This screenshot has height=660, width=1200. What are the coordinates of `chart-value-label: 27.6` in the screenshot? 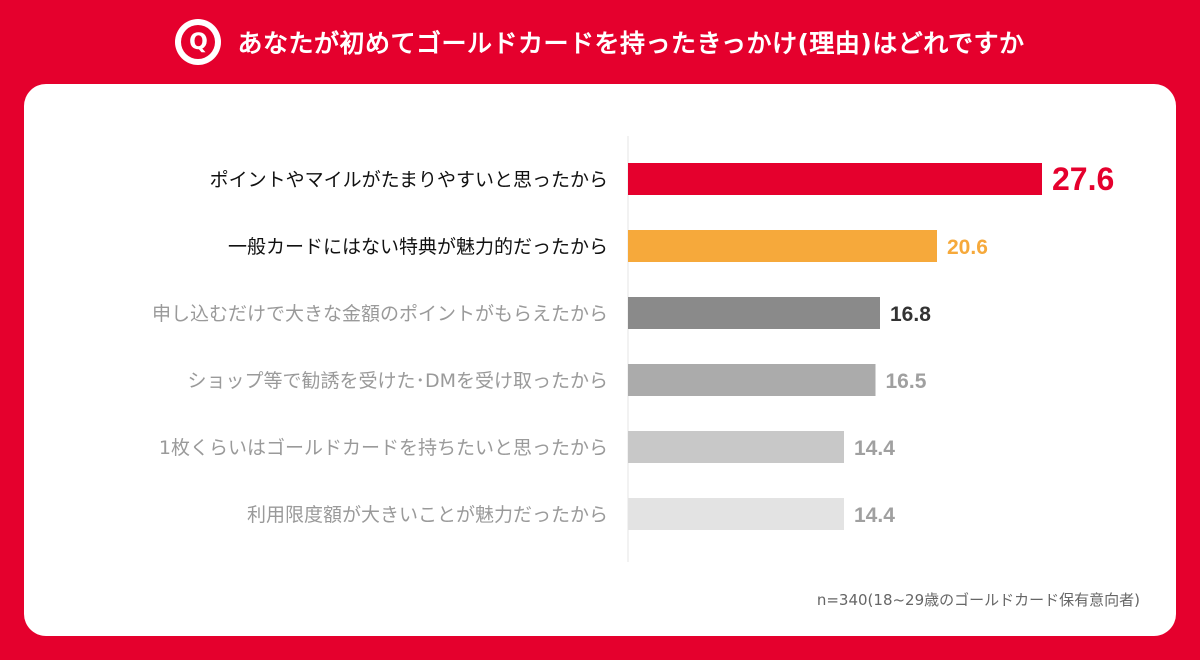 It's located at (1083, 179).